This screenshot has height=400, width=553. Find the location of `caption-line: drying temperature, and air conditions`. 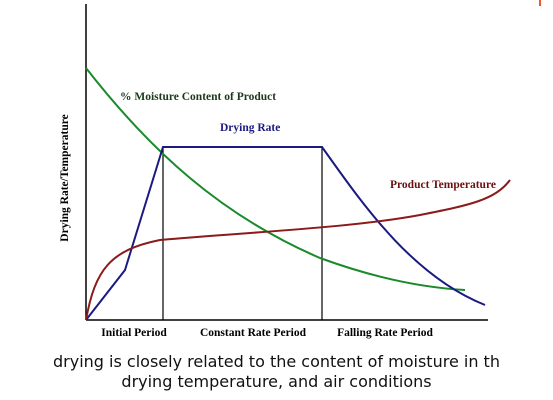

caption-line: drying temperature, and air conditions is located at coordinates (276, 381).